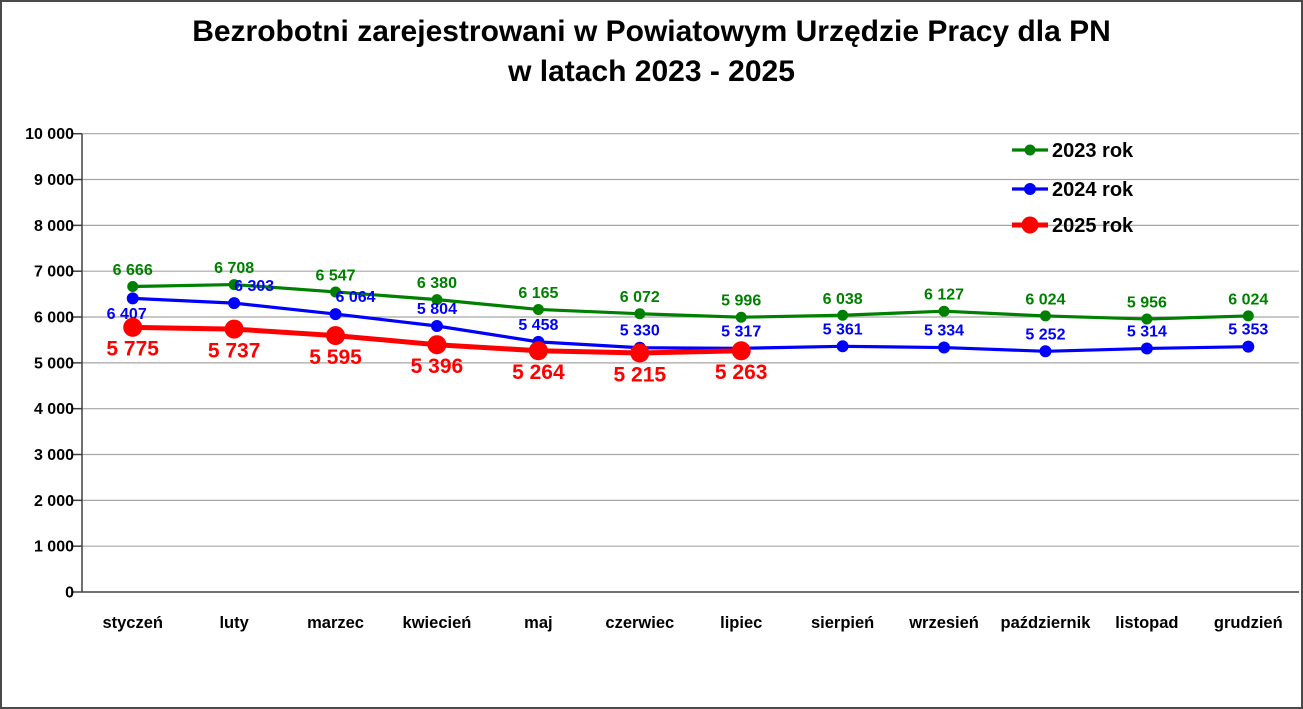 The image size is (1303, 709). What do you see at coordinates (843, 299) in the screenshot?
I see `data-point-label: 6 038` at bounding box center [843, 299].